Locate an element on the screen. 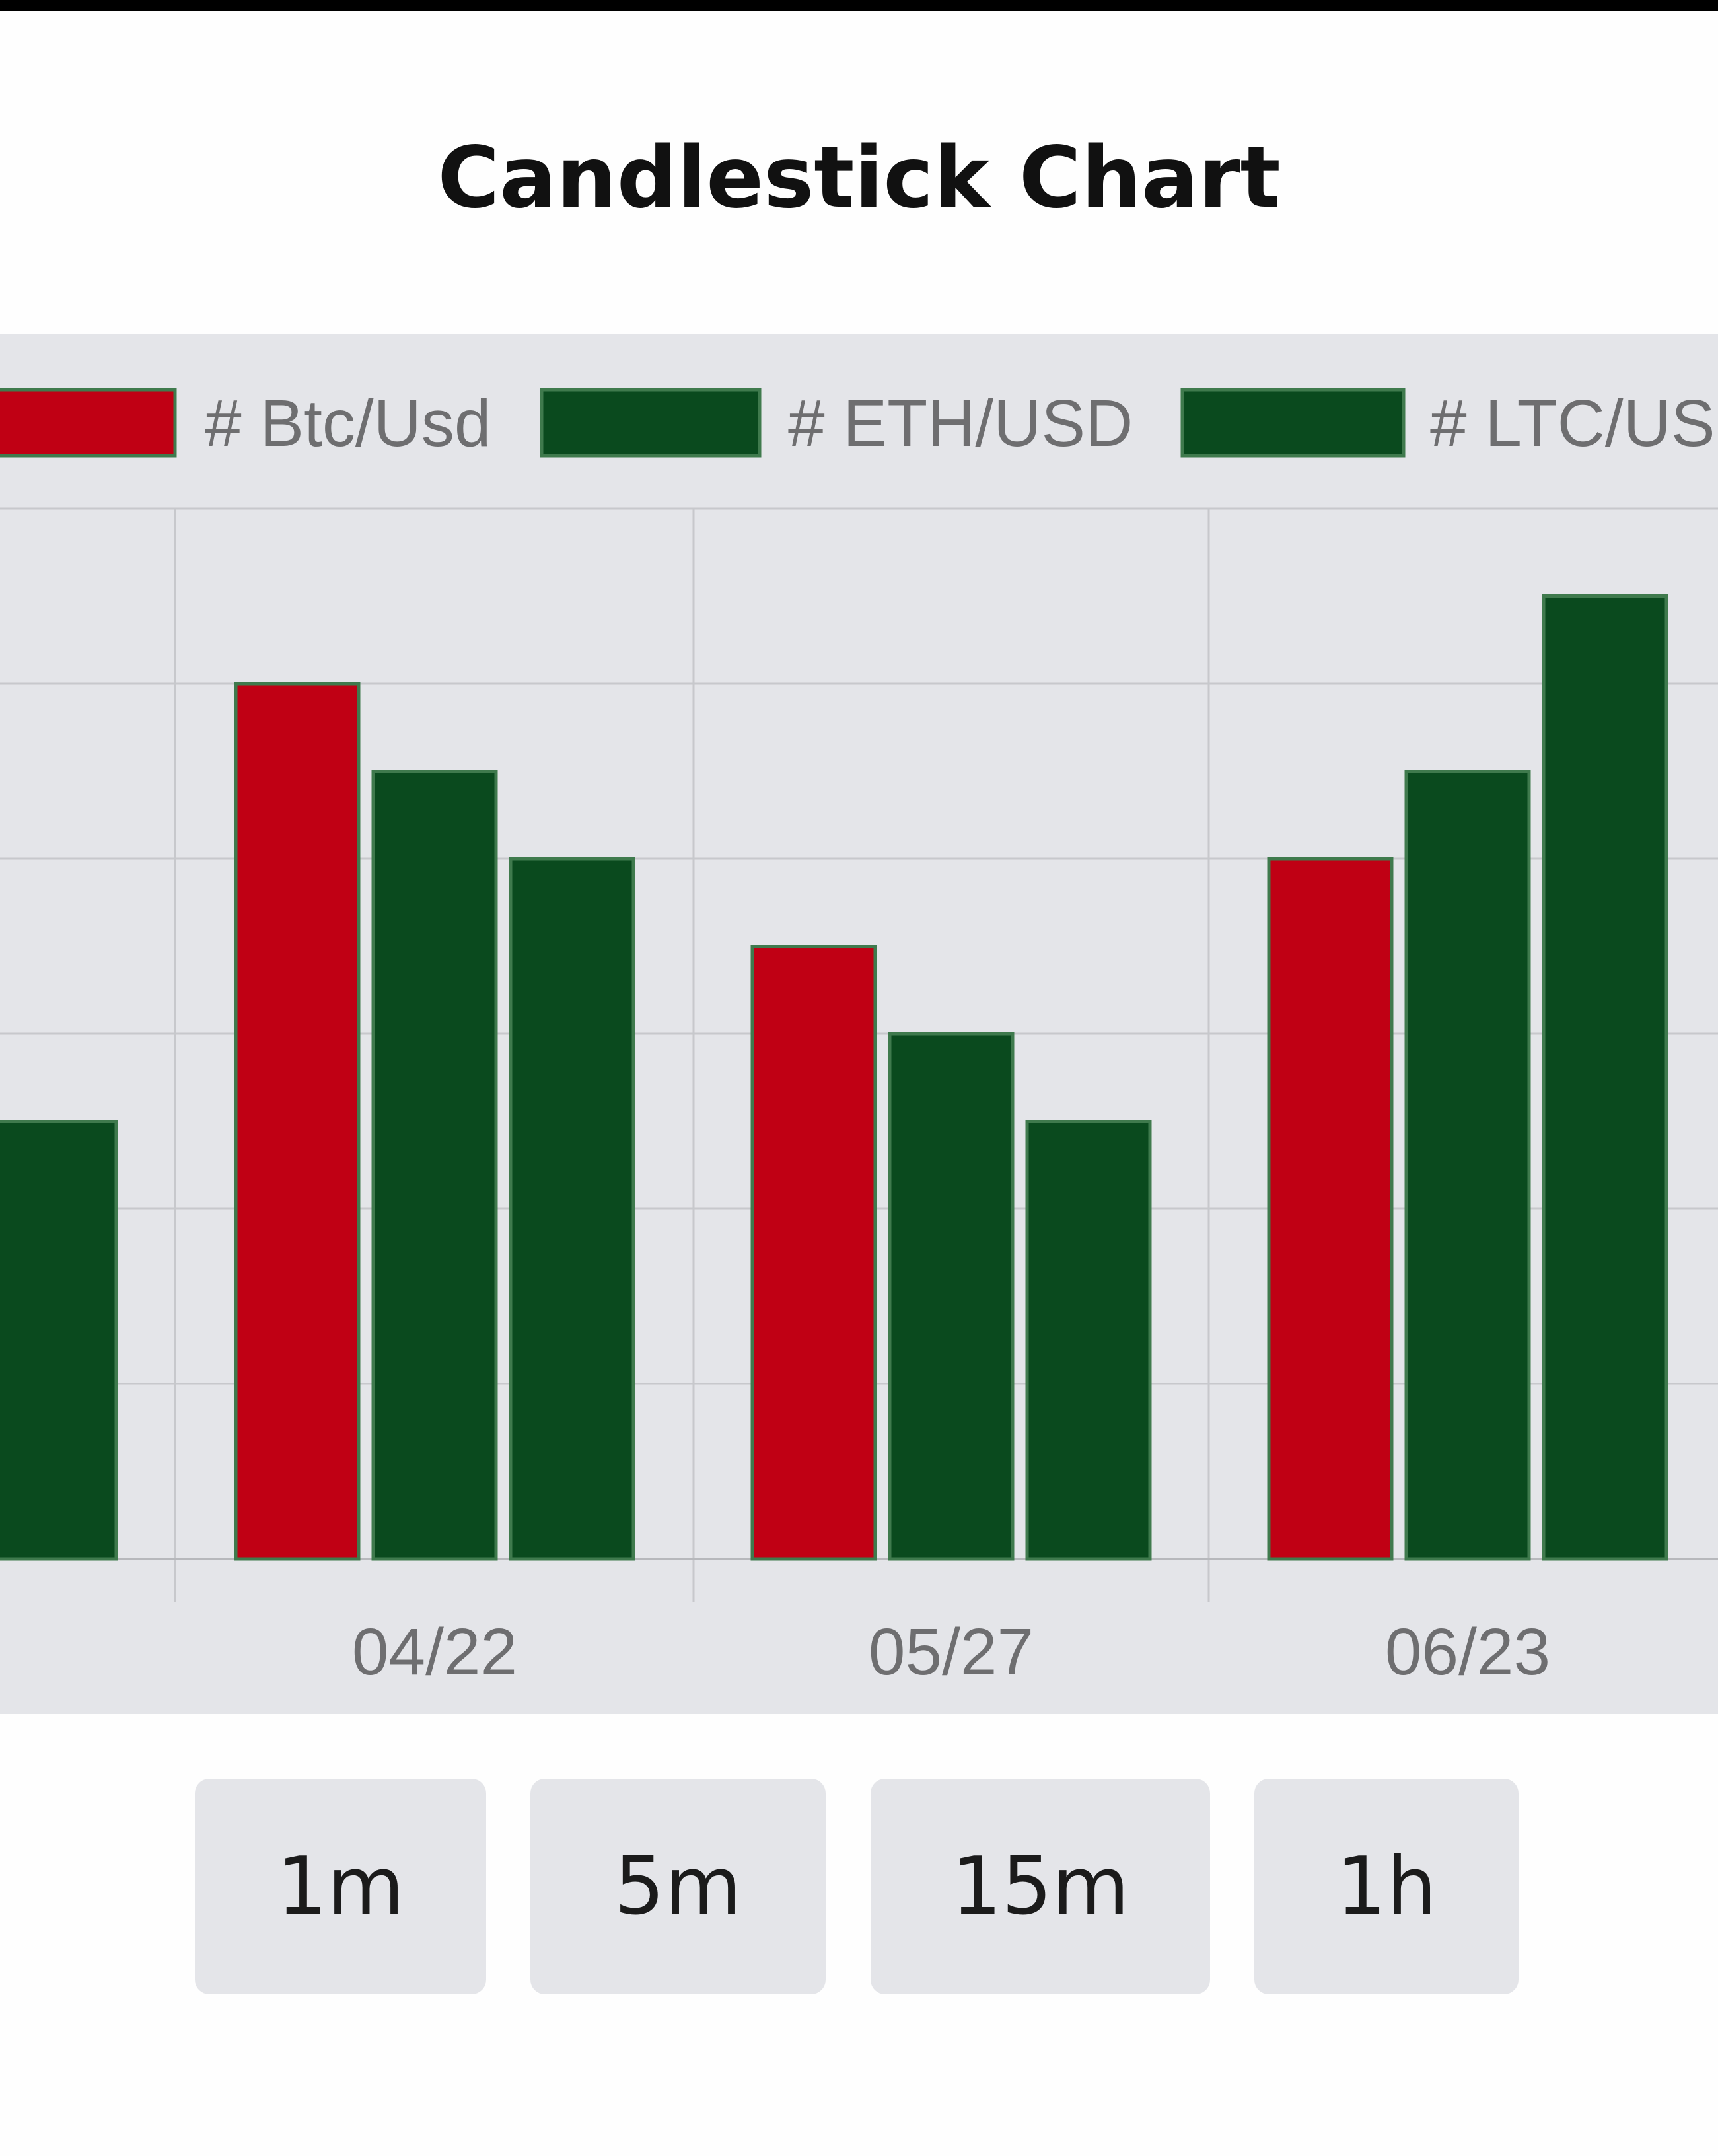  timeframe-1h-button: 1h is located at coordinates (1387, 1886).